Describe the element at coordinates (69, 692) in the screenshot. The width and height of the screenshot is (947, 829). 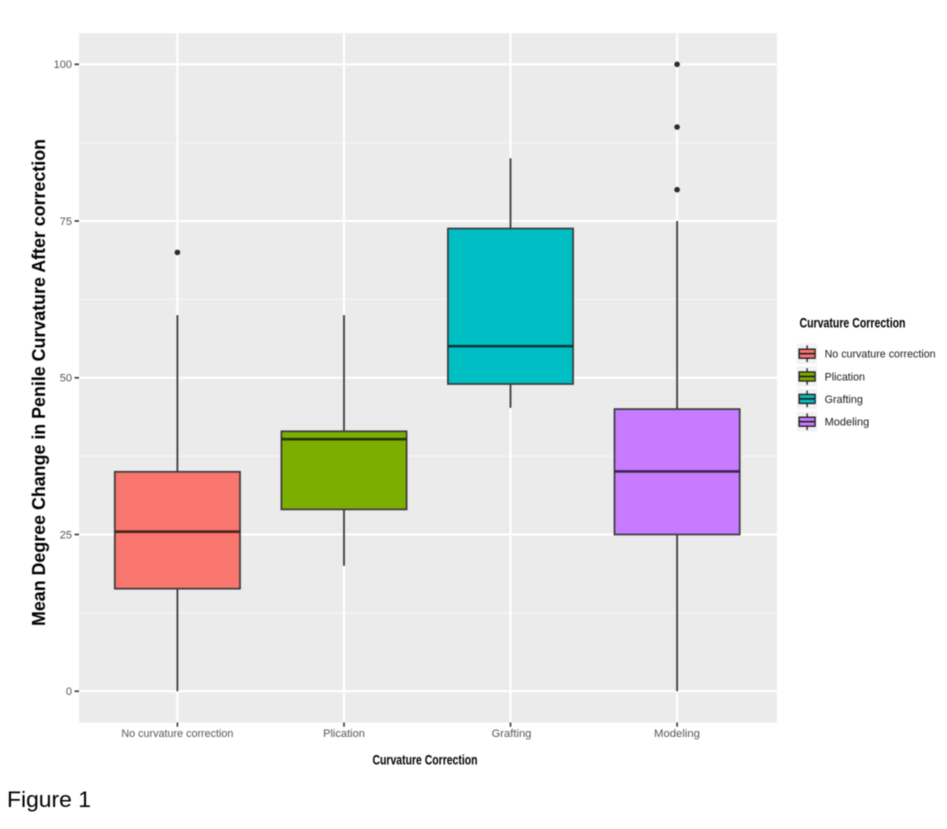
I see `svg-text: 0` at that location.